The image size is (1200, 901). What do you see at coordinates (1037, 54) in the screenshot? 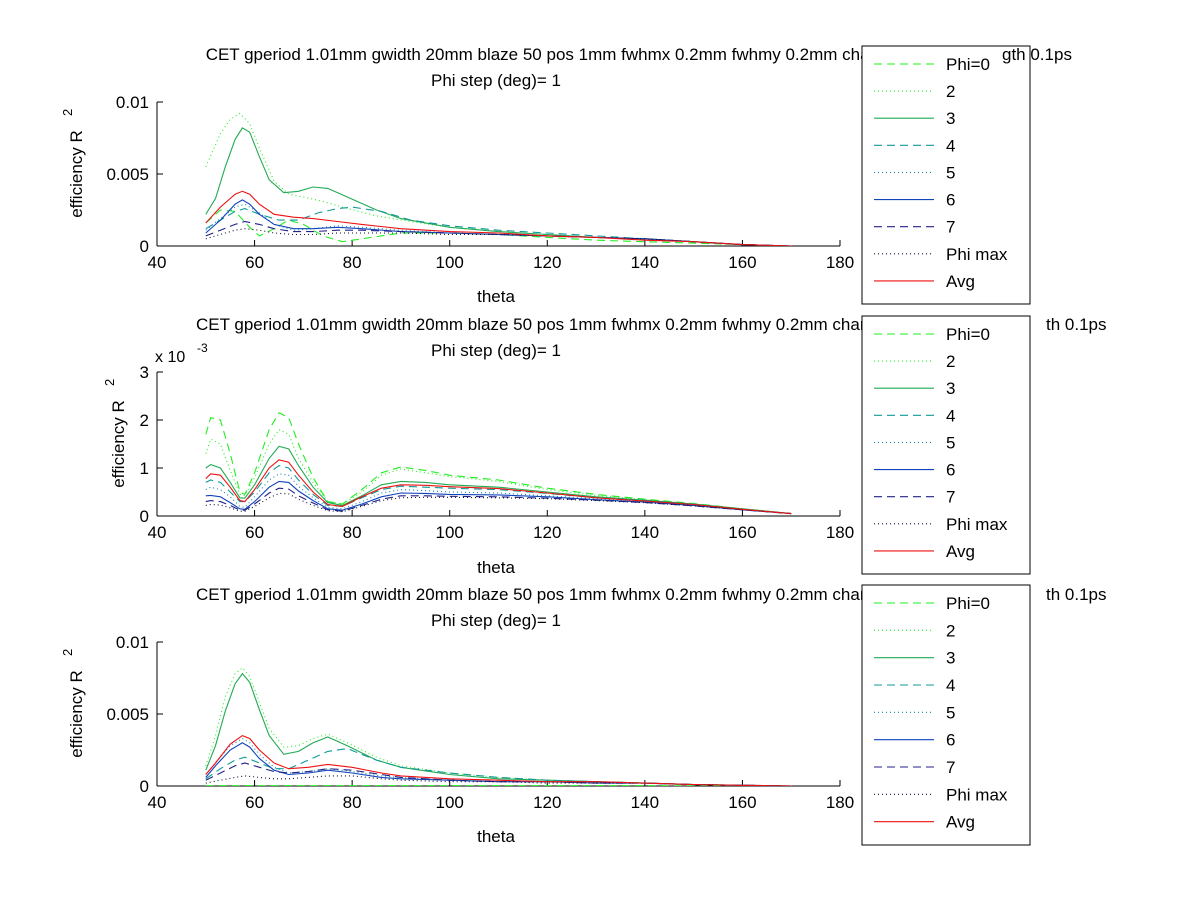
I see `chart-title-tail: gth 0.1ps` at bounding box center [1037, 54].